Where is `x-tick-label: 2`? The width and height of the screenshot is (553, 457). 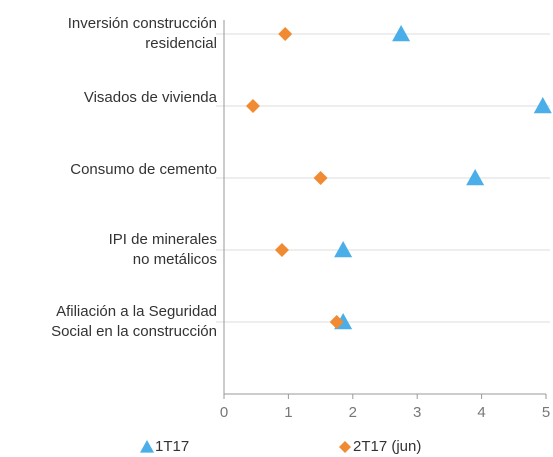
x-tick-label: 2 is located at coordinates (353, 412).